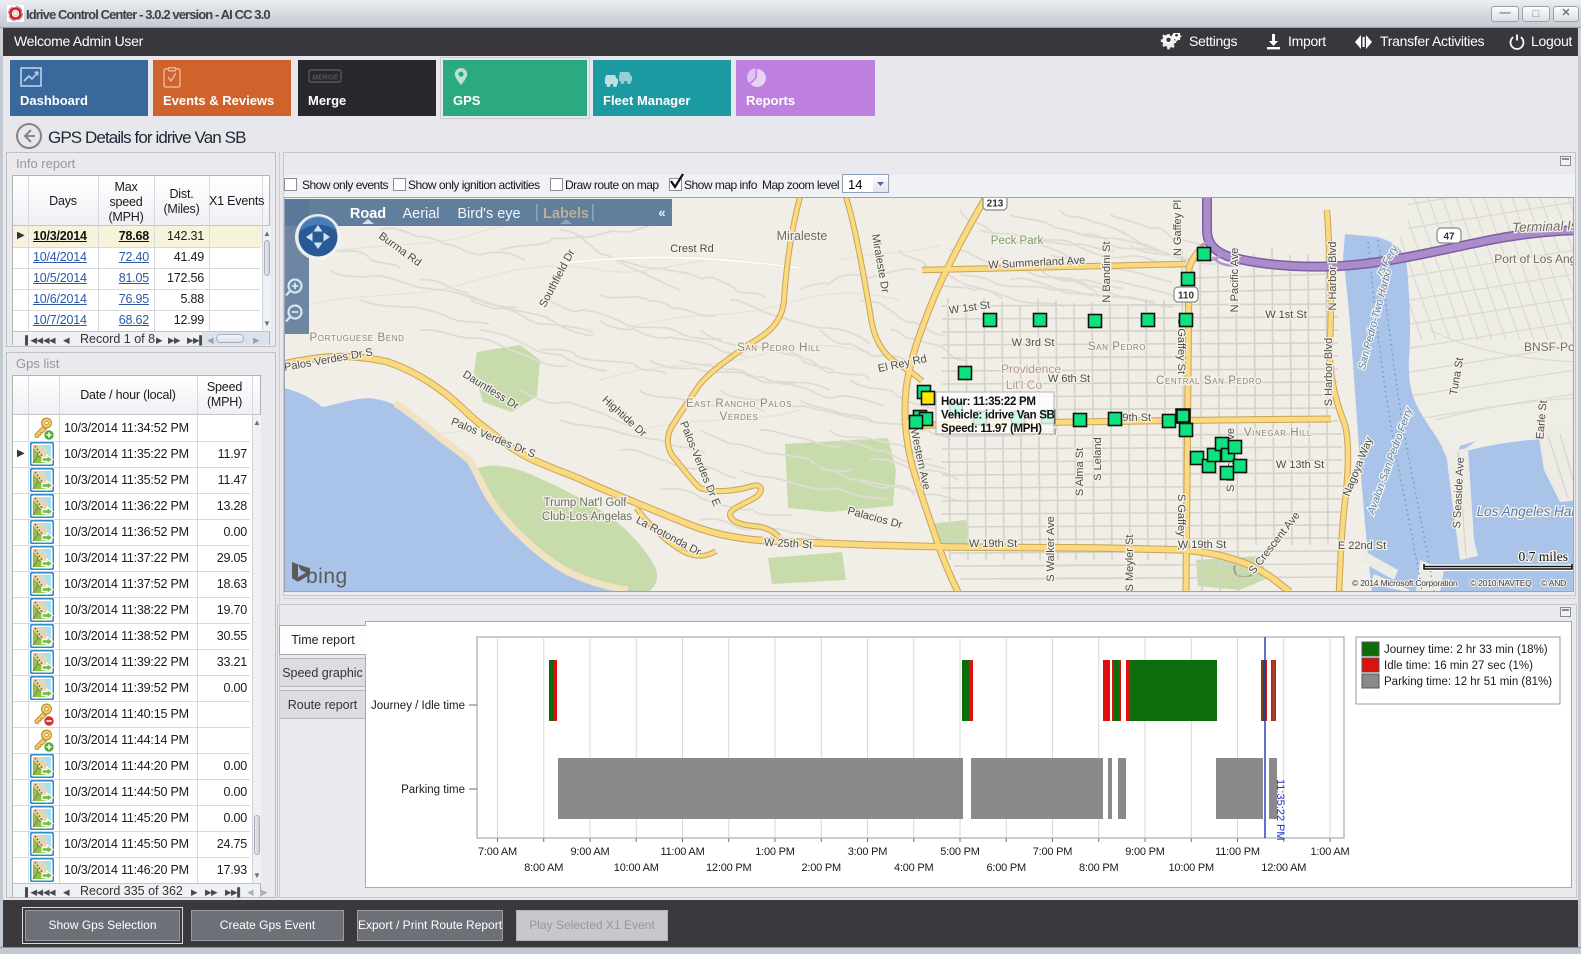 This screenshot has width=1581, height=954. I want to click on svg-text: 5:00 PM, so click(960, 852).